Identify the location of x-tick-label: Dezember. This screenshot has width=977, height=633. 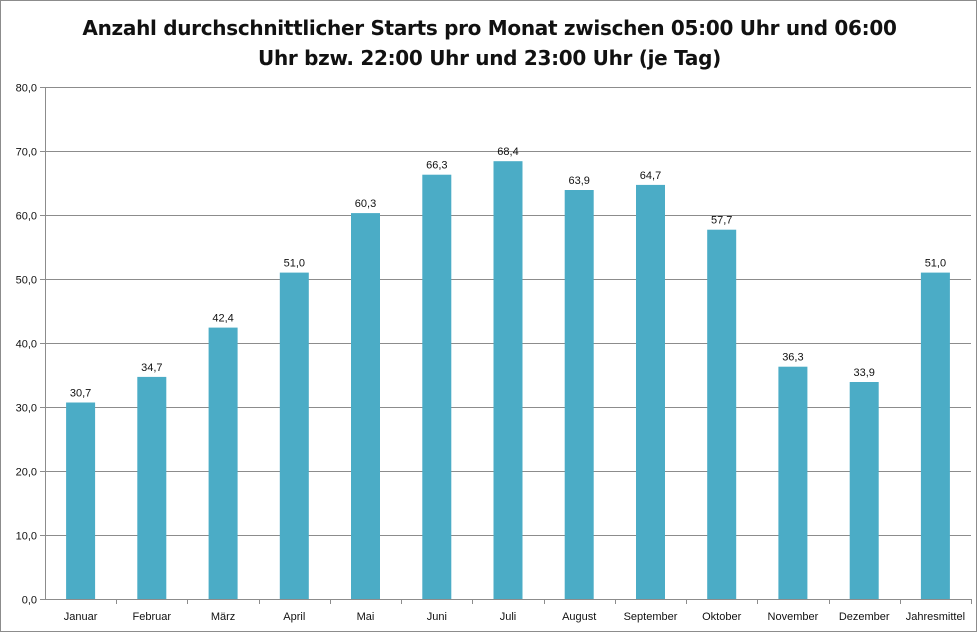
(864, 617).